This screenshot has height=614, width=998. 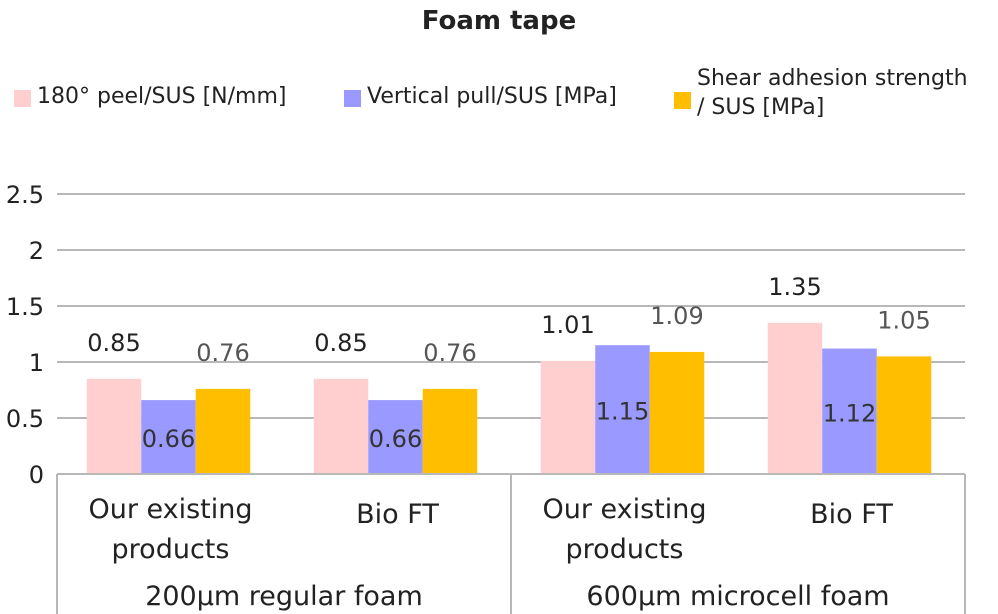 I want to click on legend-swatch-vertical-pull, so click(x=352, y=98).